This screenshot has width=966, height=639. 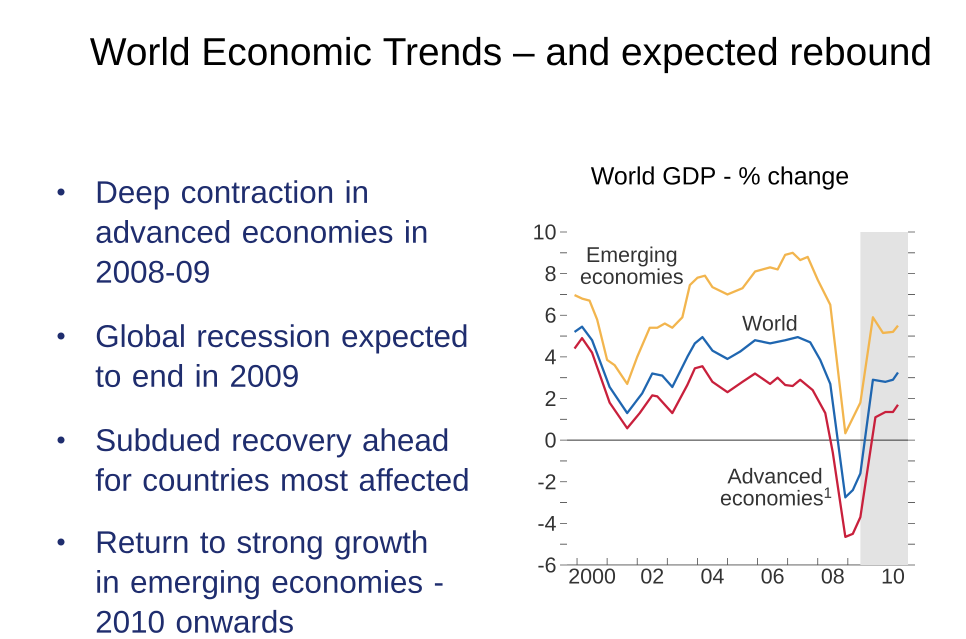 What do you see at coordinates (712, 576) in the screenshot?
I see `x-tick-label: 04` at bounding box center [712, 576].